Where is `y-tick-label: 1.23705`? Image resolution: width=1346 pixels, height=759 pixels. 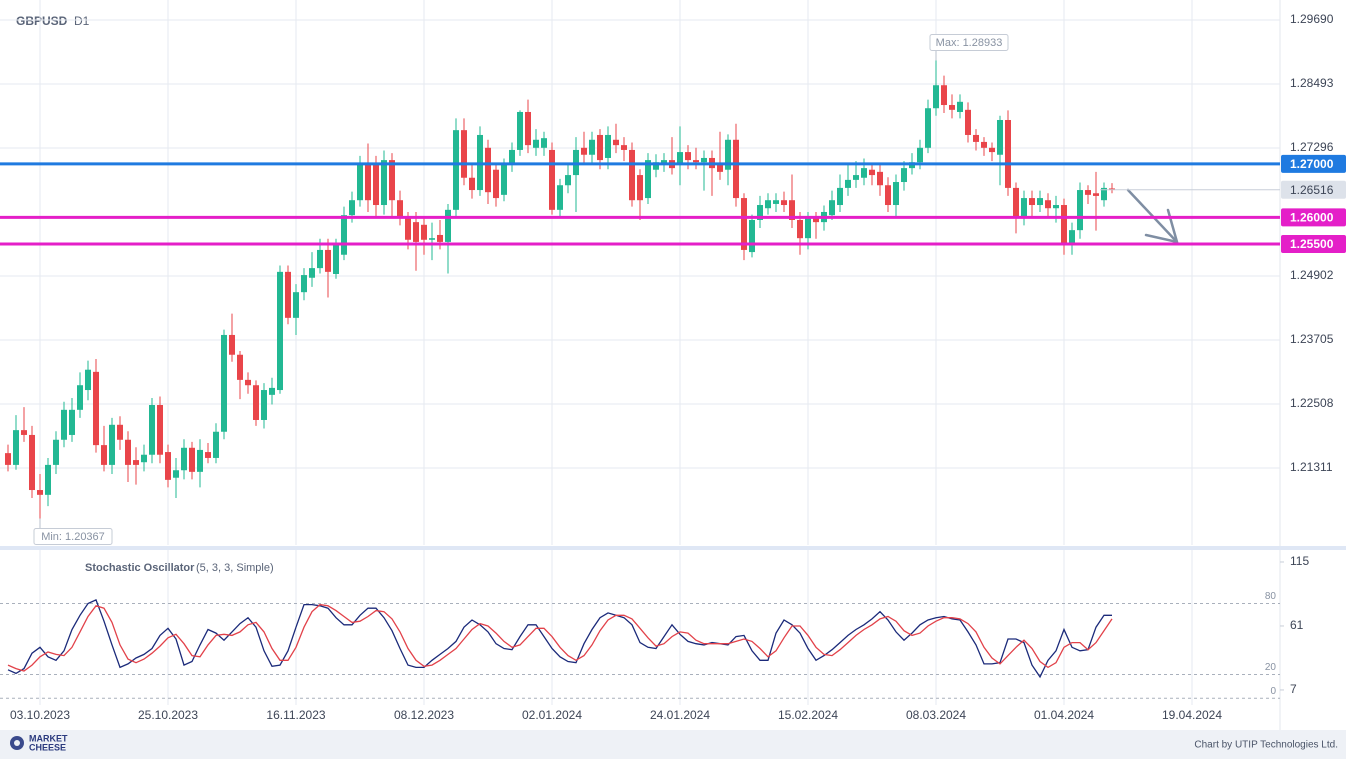 y-tick-label: 1.23705 is located at coordinates (1312, 339).